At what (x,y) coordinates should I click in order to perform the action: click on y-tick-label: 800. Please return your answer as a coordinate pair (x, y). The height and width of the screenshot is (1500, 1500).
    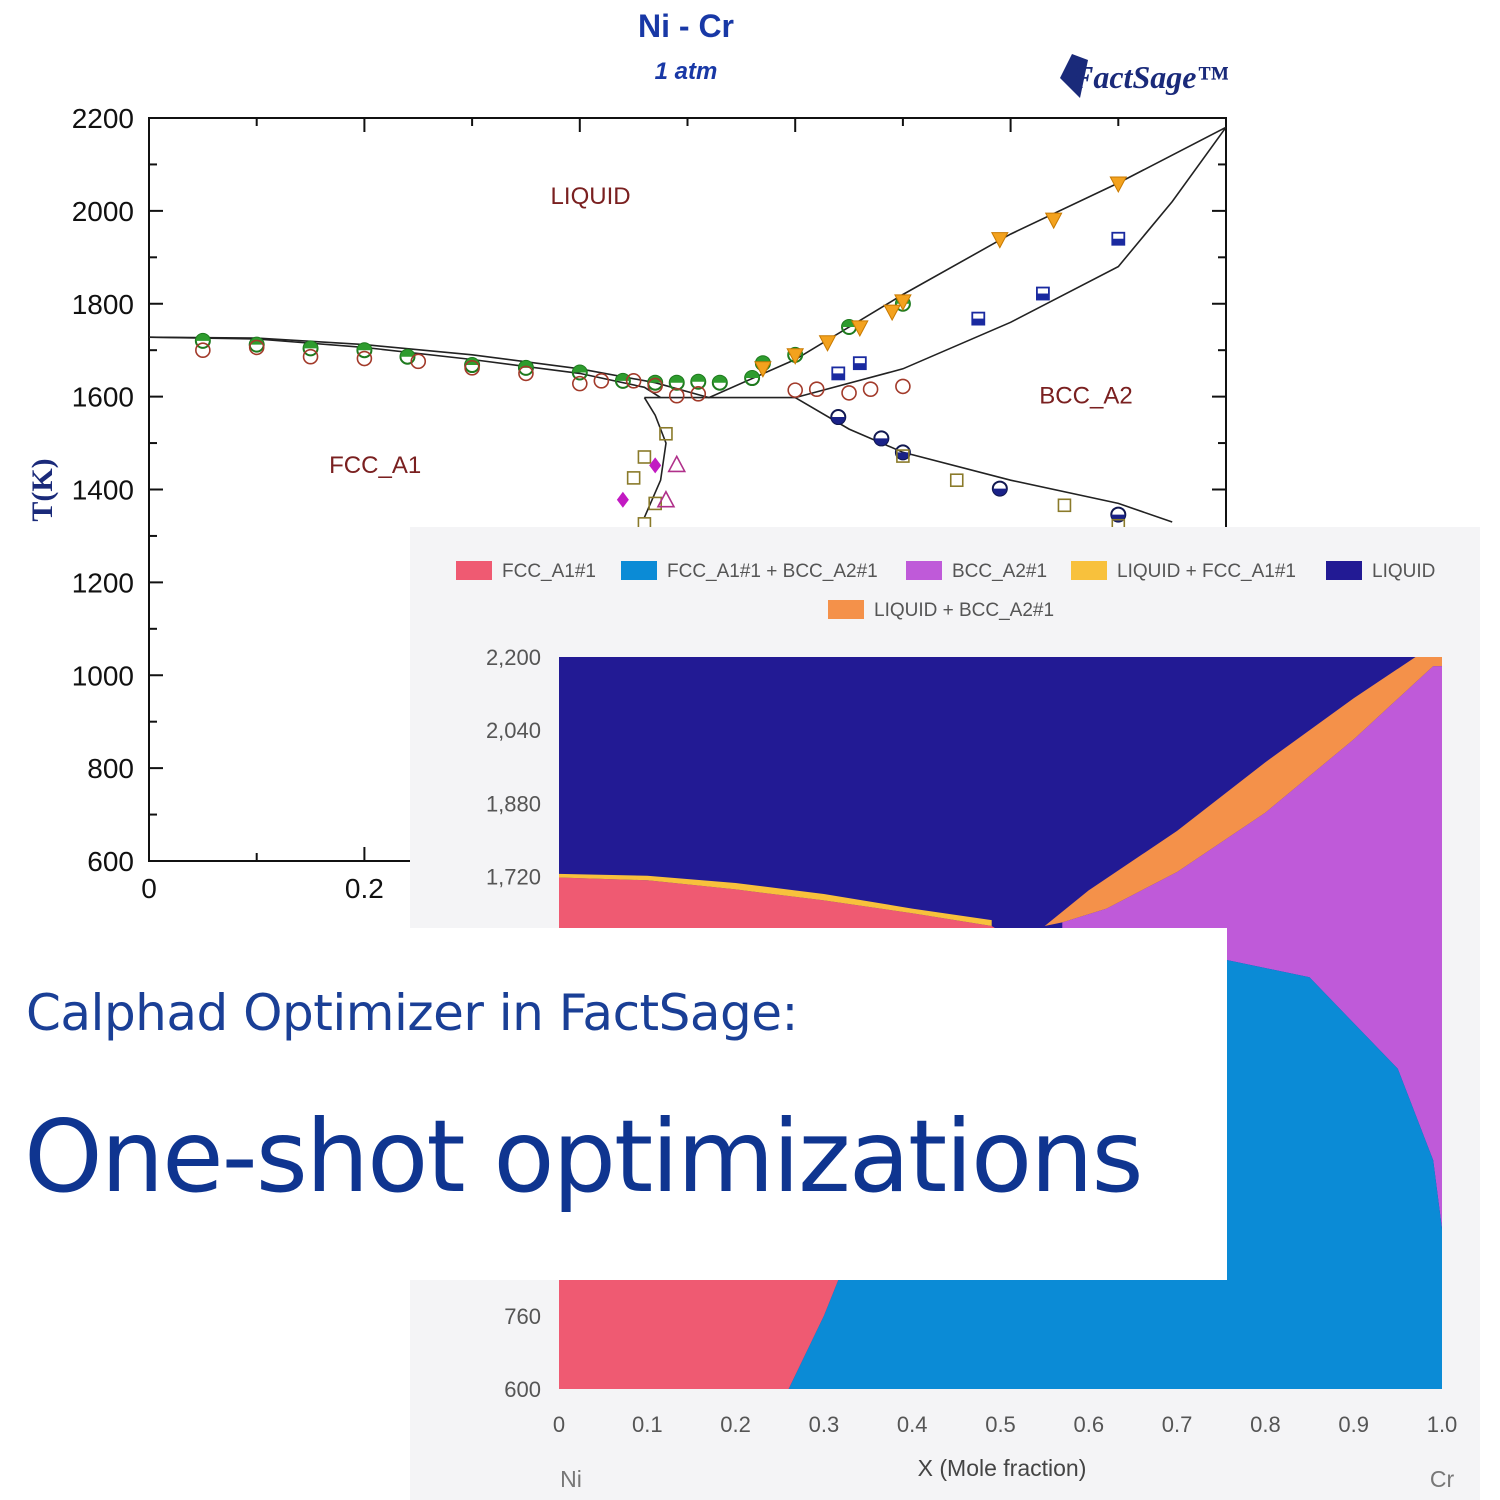
    Looking at the image, I should click on (110, 768).